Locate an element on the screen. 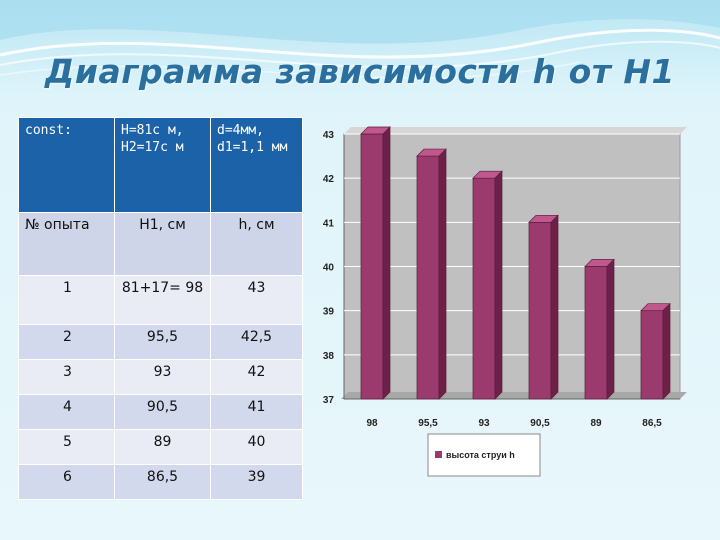  table-cell: 95,5 is located at coordinates (162, 342).